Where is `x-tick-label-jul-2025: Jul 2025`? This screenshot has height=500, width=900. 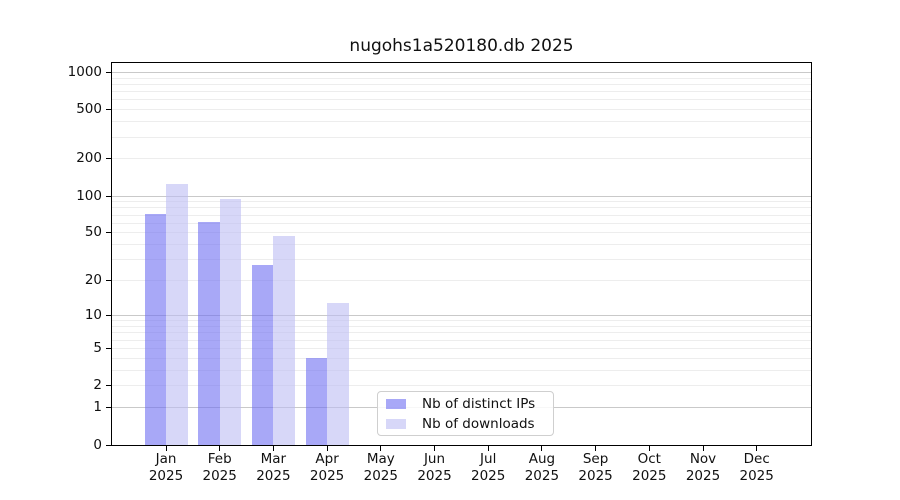 x-tick-label-jul-2025: Jul 2025 is located at coordinates (488, 467).